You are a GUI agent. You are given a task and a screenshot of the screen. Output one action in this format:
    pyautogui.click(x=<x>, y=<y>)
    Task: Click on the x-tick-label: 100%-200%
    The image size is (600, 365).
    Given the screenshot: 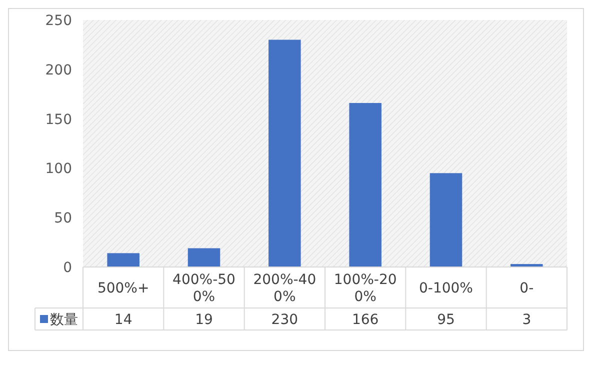 What is the action you would take?
    pyautogui.click(x=365, y=288)
    